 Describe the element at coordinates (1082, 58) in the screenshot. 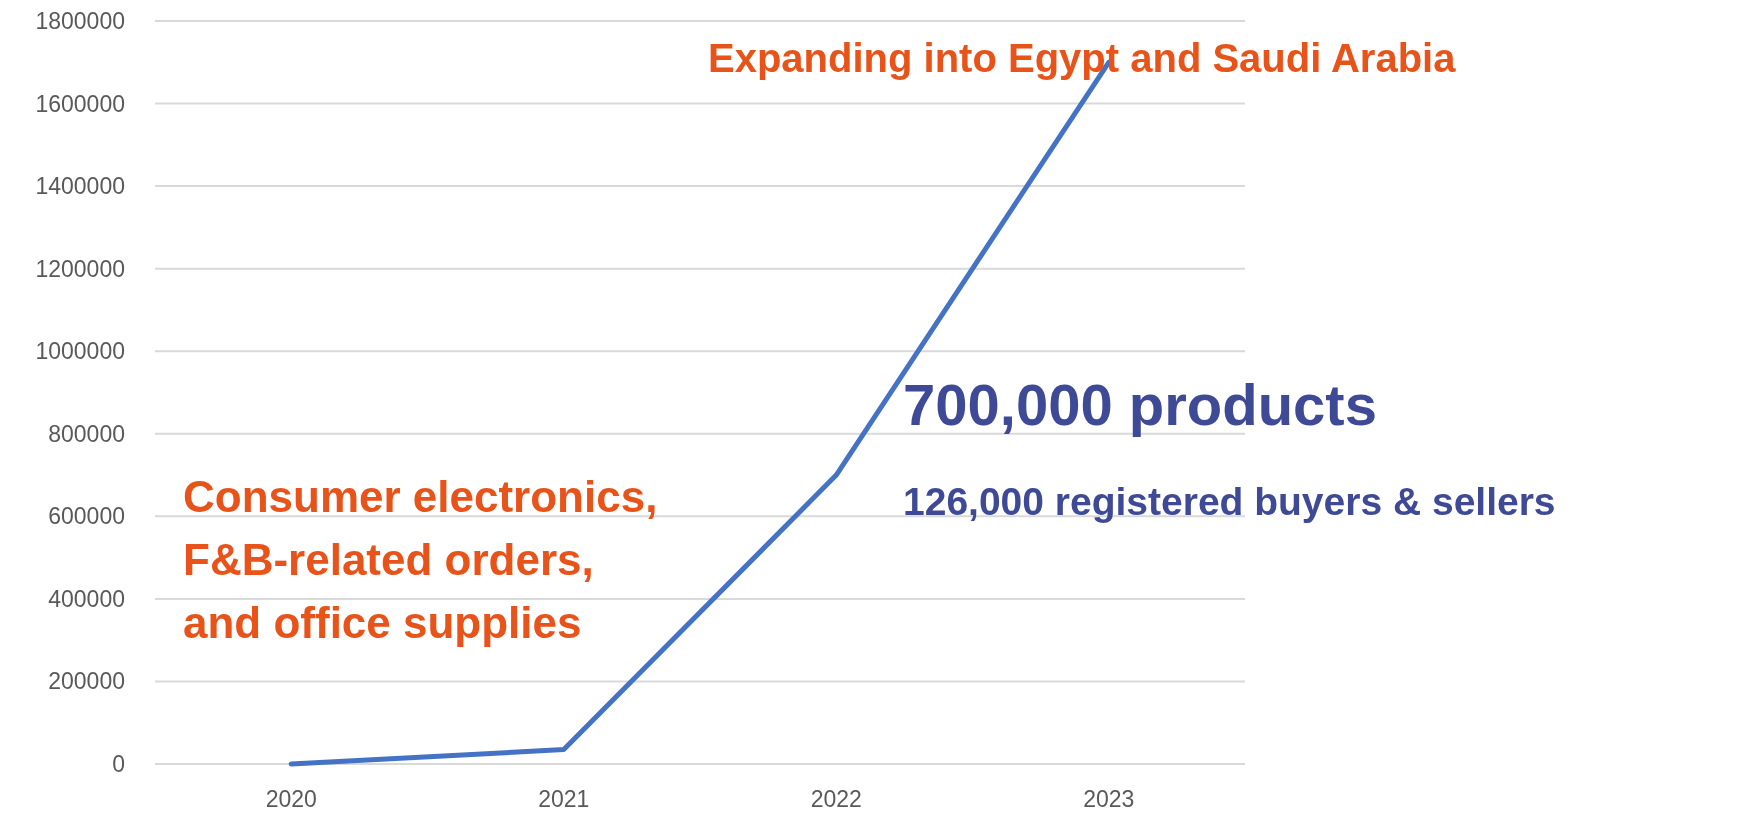

I see `annotation: Expanding into Egypt and Saudi Arabia` at that location.